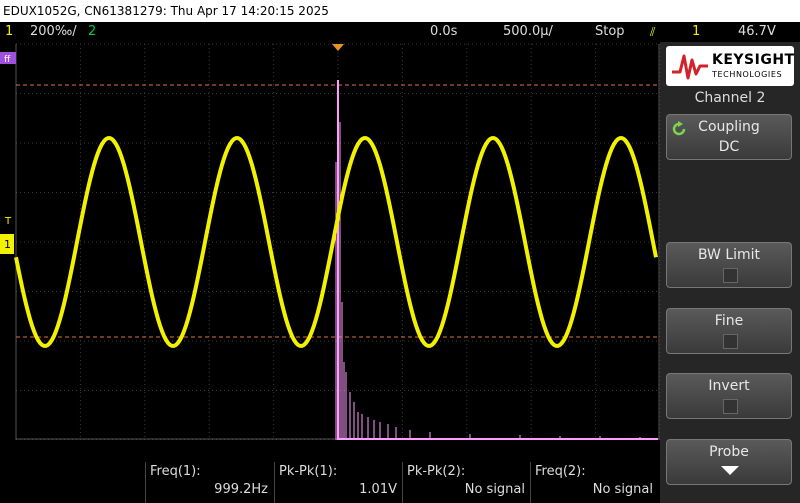 The width and height of the screenshot is (800, 503). Describe the element at coordinates (730, 406) in the screenshot. I see `invert-checkbox` at that location.